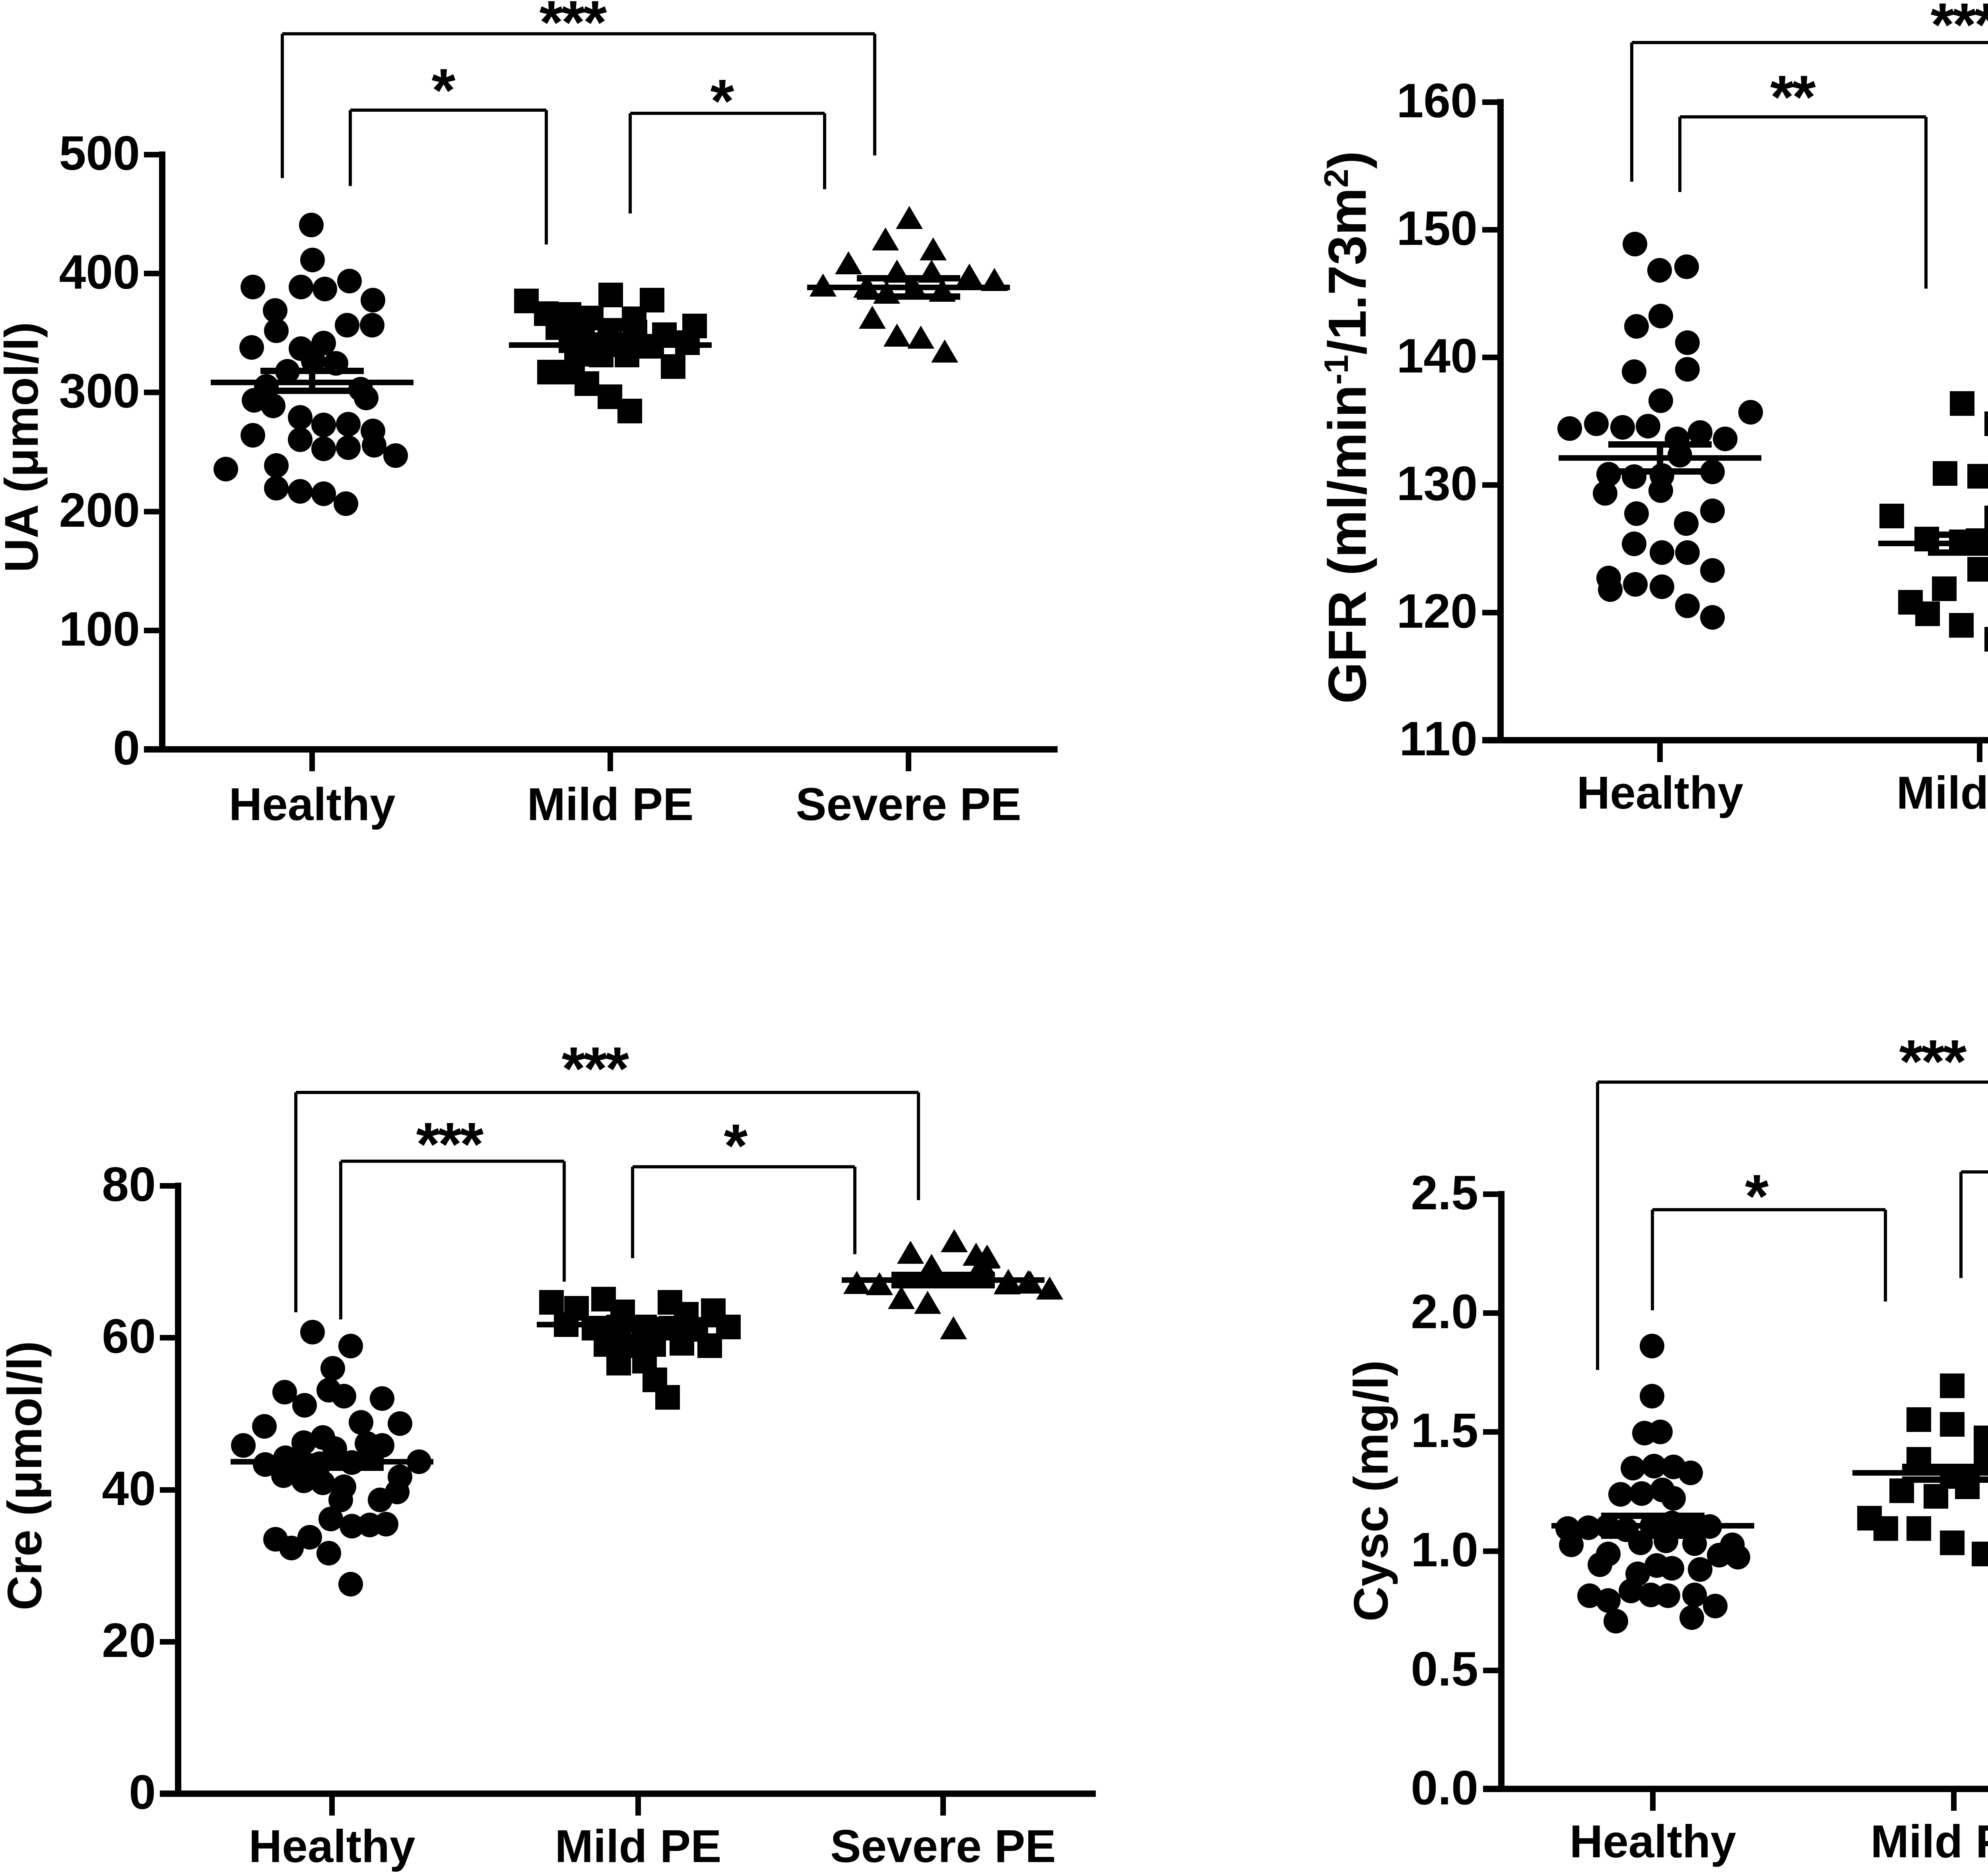 This screenshot has height=1872, width=1988. I want to click on svg-text: GFR (ml/min-1/1.73m2), so click(1347, 427).